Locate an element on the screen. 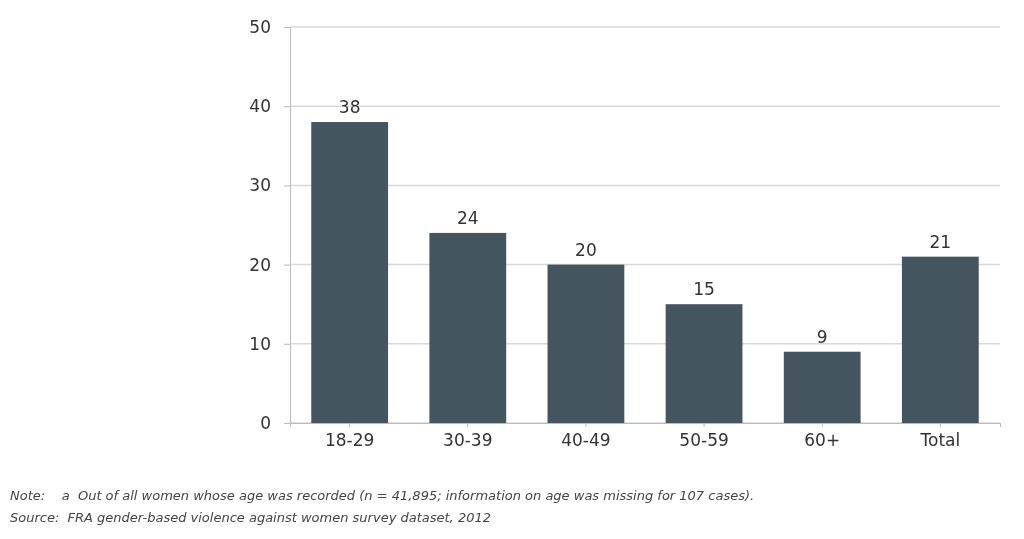 This screenshot has height=539, width=1024. x-tick-label: 40-49 is located at coordinates (586, 440).